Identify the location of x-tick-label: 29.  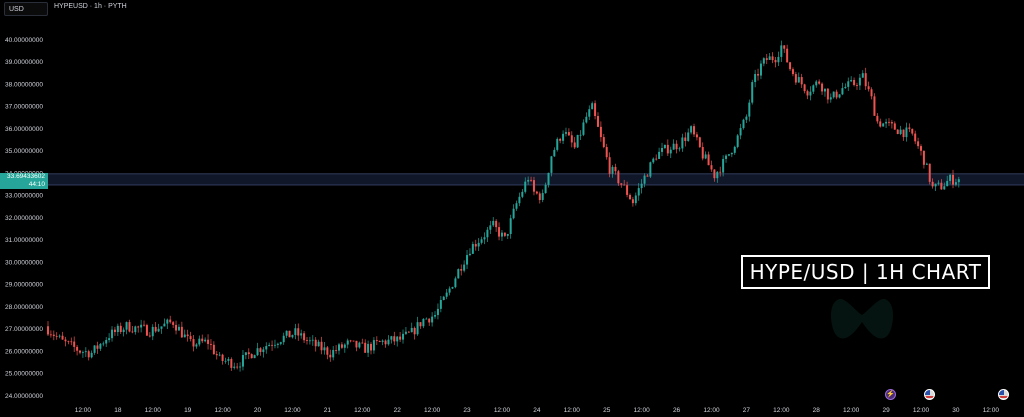
(886, 410).